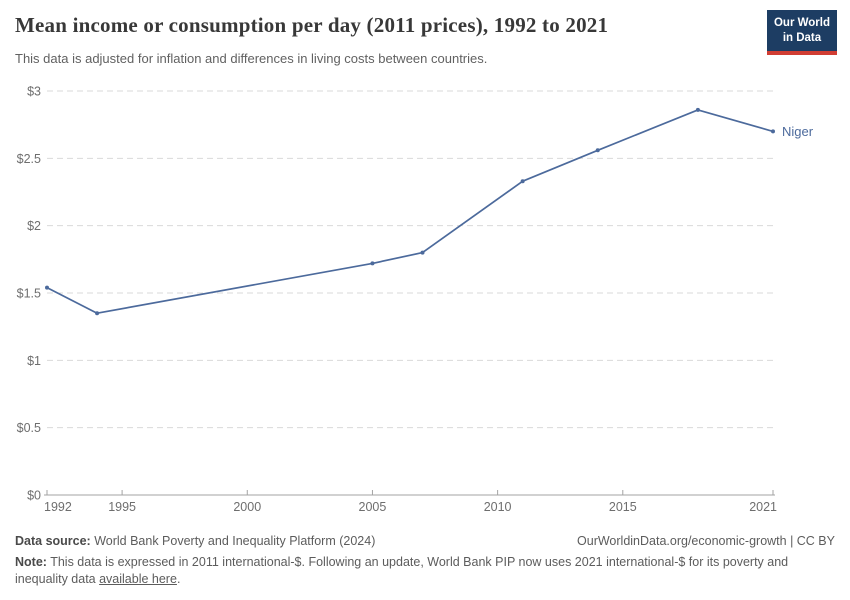 This screenshot has width=850, height=600. Describe the element at coordinates (373, 507) in the screenshot. I see `x-axis-tick-label: 2005` at that location.